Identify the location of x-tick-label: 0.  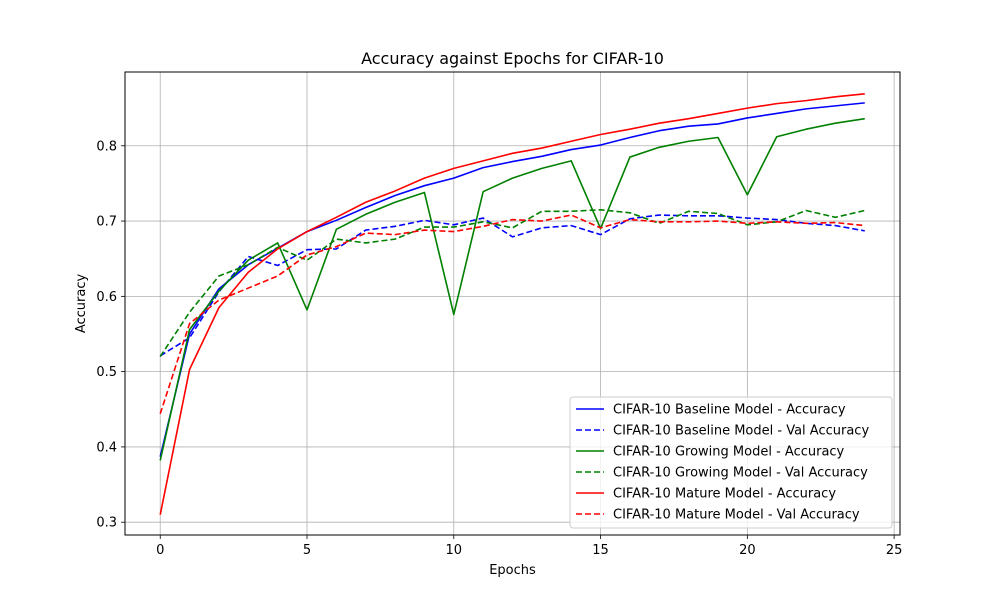
(160, 550).